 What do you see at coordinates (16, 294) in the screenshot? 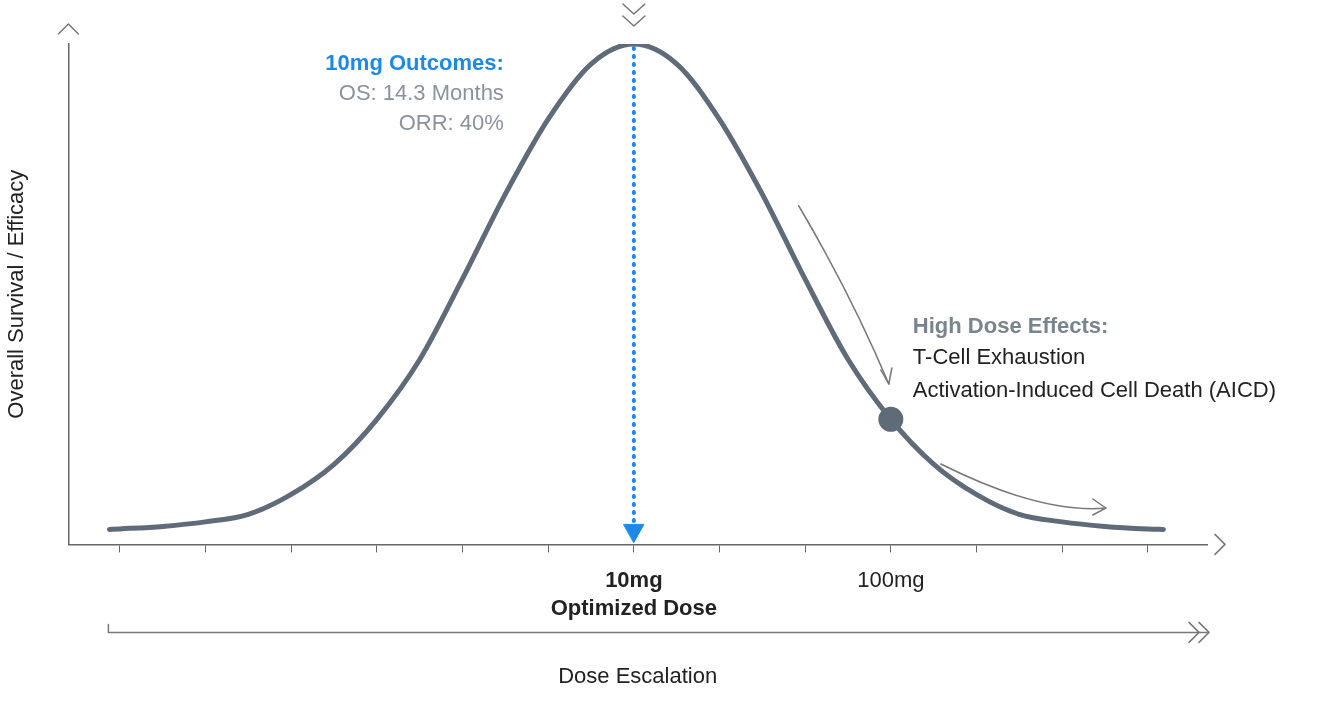
I see `y-axis-title: Overall Survival / Efficacy` at bounding box center [16, 294].